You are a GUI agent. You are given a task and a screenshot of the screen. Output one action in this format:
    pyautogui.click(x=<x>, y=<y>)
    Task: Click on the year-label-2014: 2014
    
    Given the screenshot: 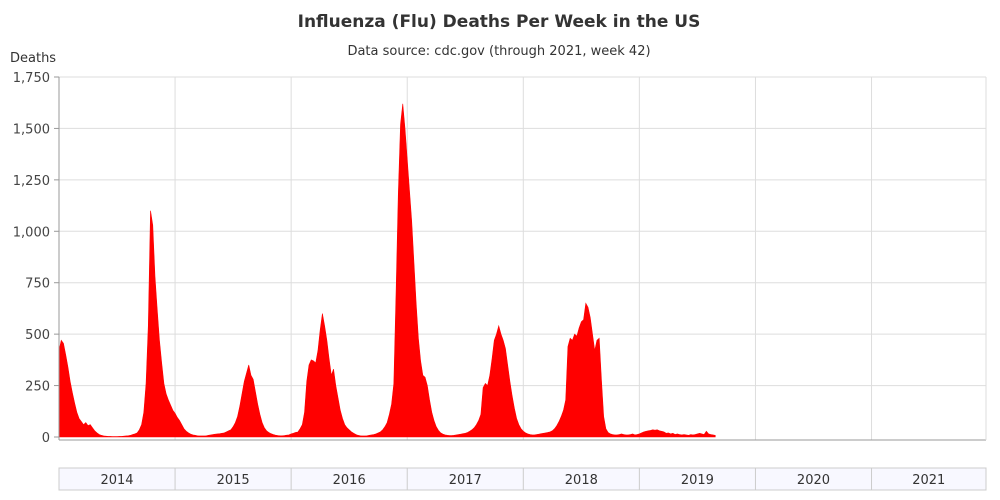 What is the action you would take?
    pyautogui.click(x=116, y=480)
    